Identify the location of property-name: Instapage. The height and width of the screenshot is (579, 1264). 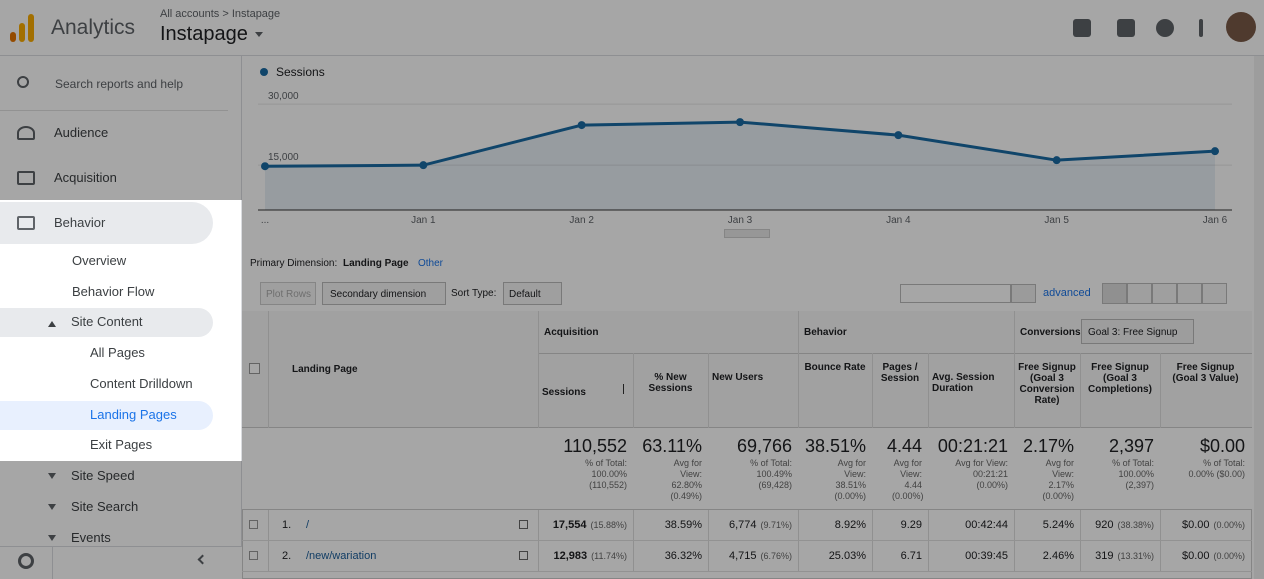
(204, 34).